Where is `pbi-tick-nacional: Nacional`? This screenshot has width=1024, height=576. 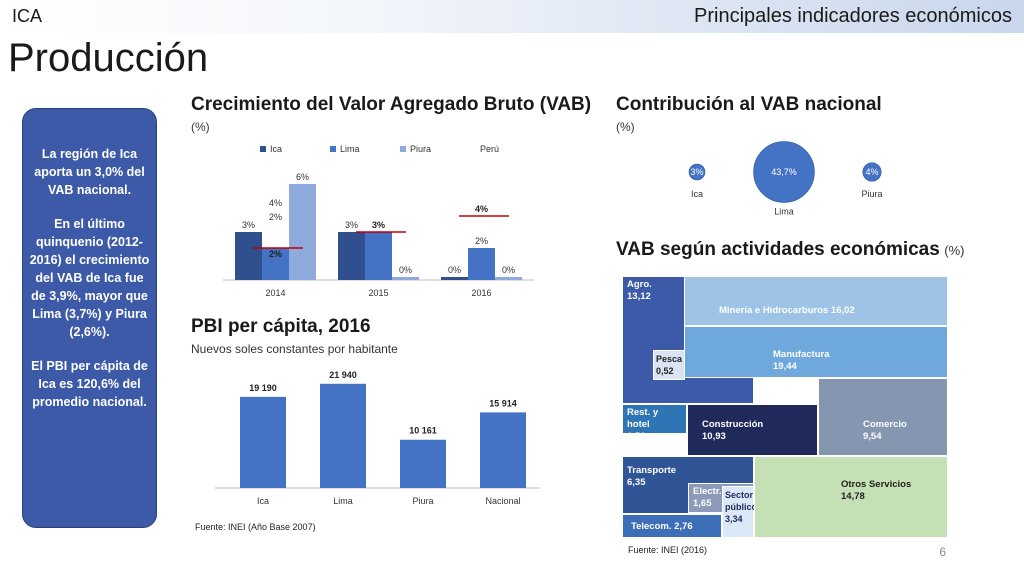
pbi-tick-nacional: Nacional is located at coordinates (502, 501).